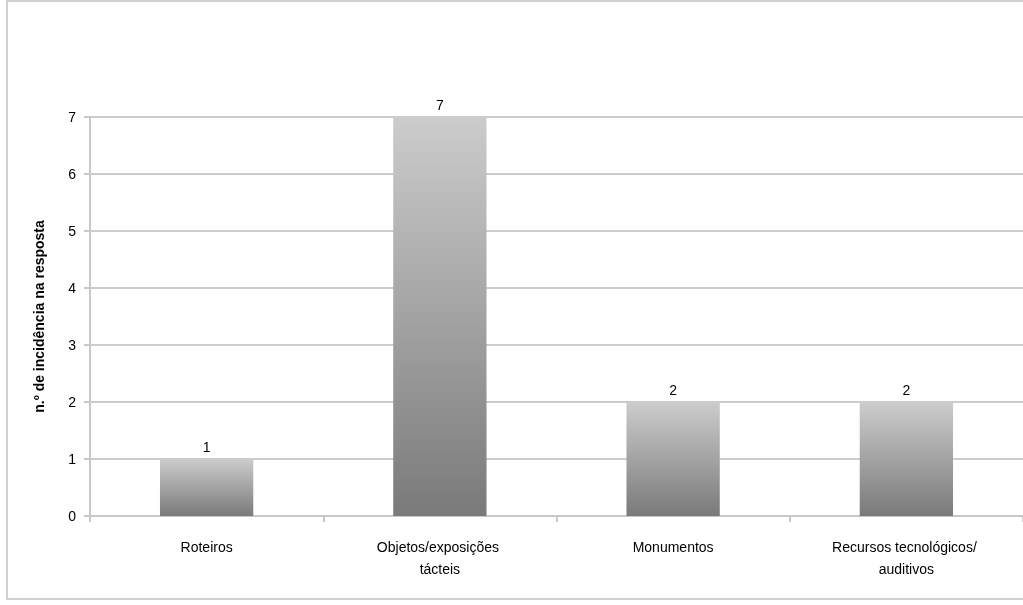 The width and height of the screenshot is (1023, 605). I want to click on y-tick-label: 2, so click(72, 402).